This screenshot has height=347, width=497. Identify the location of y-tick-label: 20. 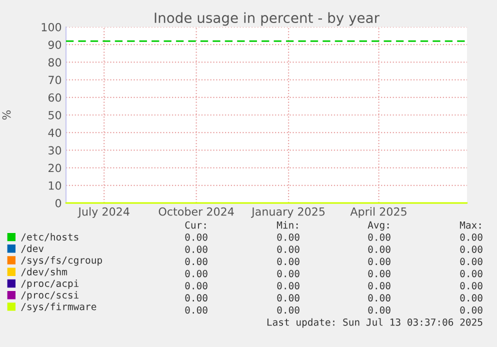
(55, 168).